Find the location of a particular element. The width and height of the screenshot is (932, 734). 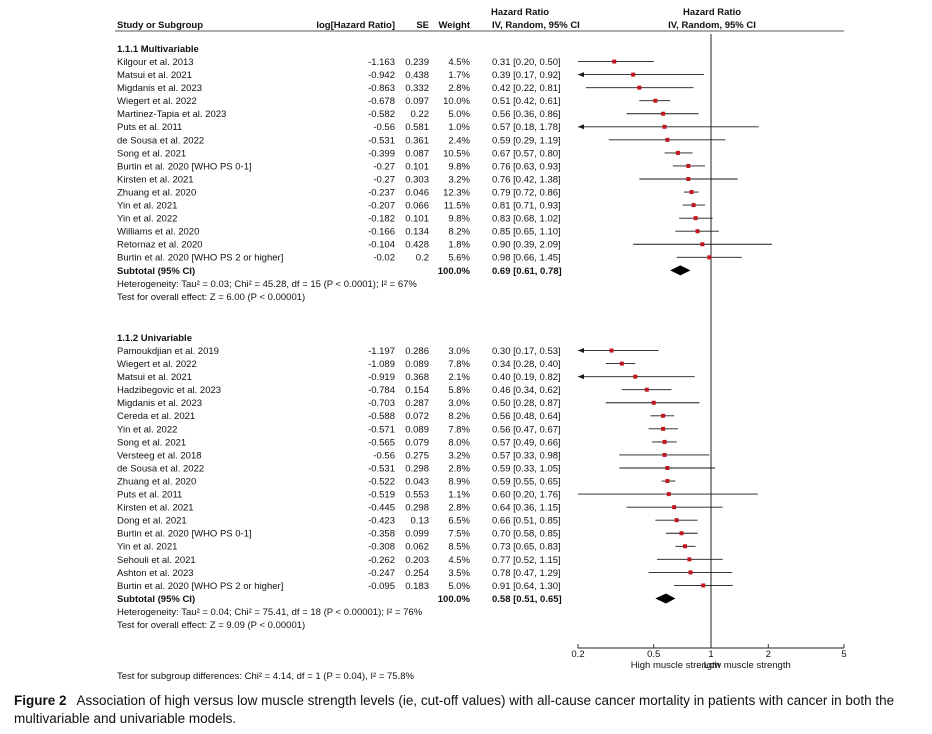

group2-study-2-point is located at coordinates (621, 363).